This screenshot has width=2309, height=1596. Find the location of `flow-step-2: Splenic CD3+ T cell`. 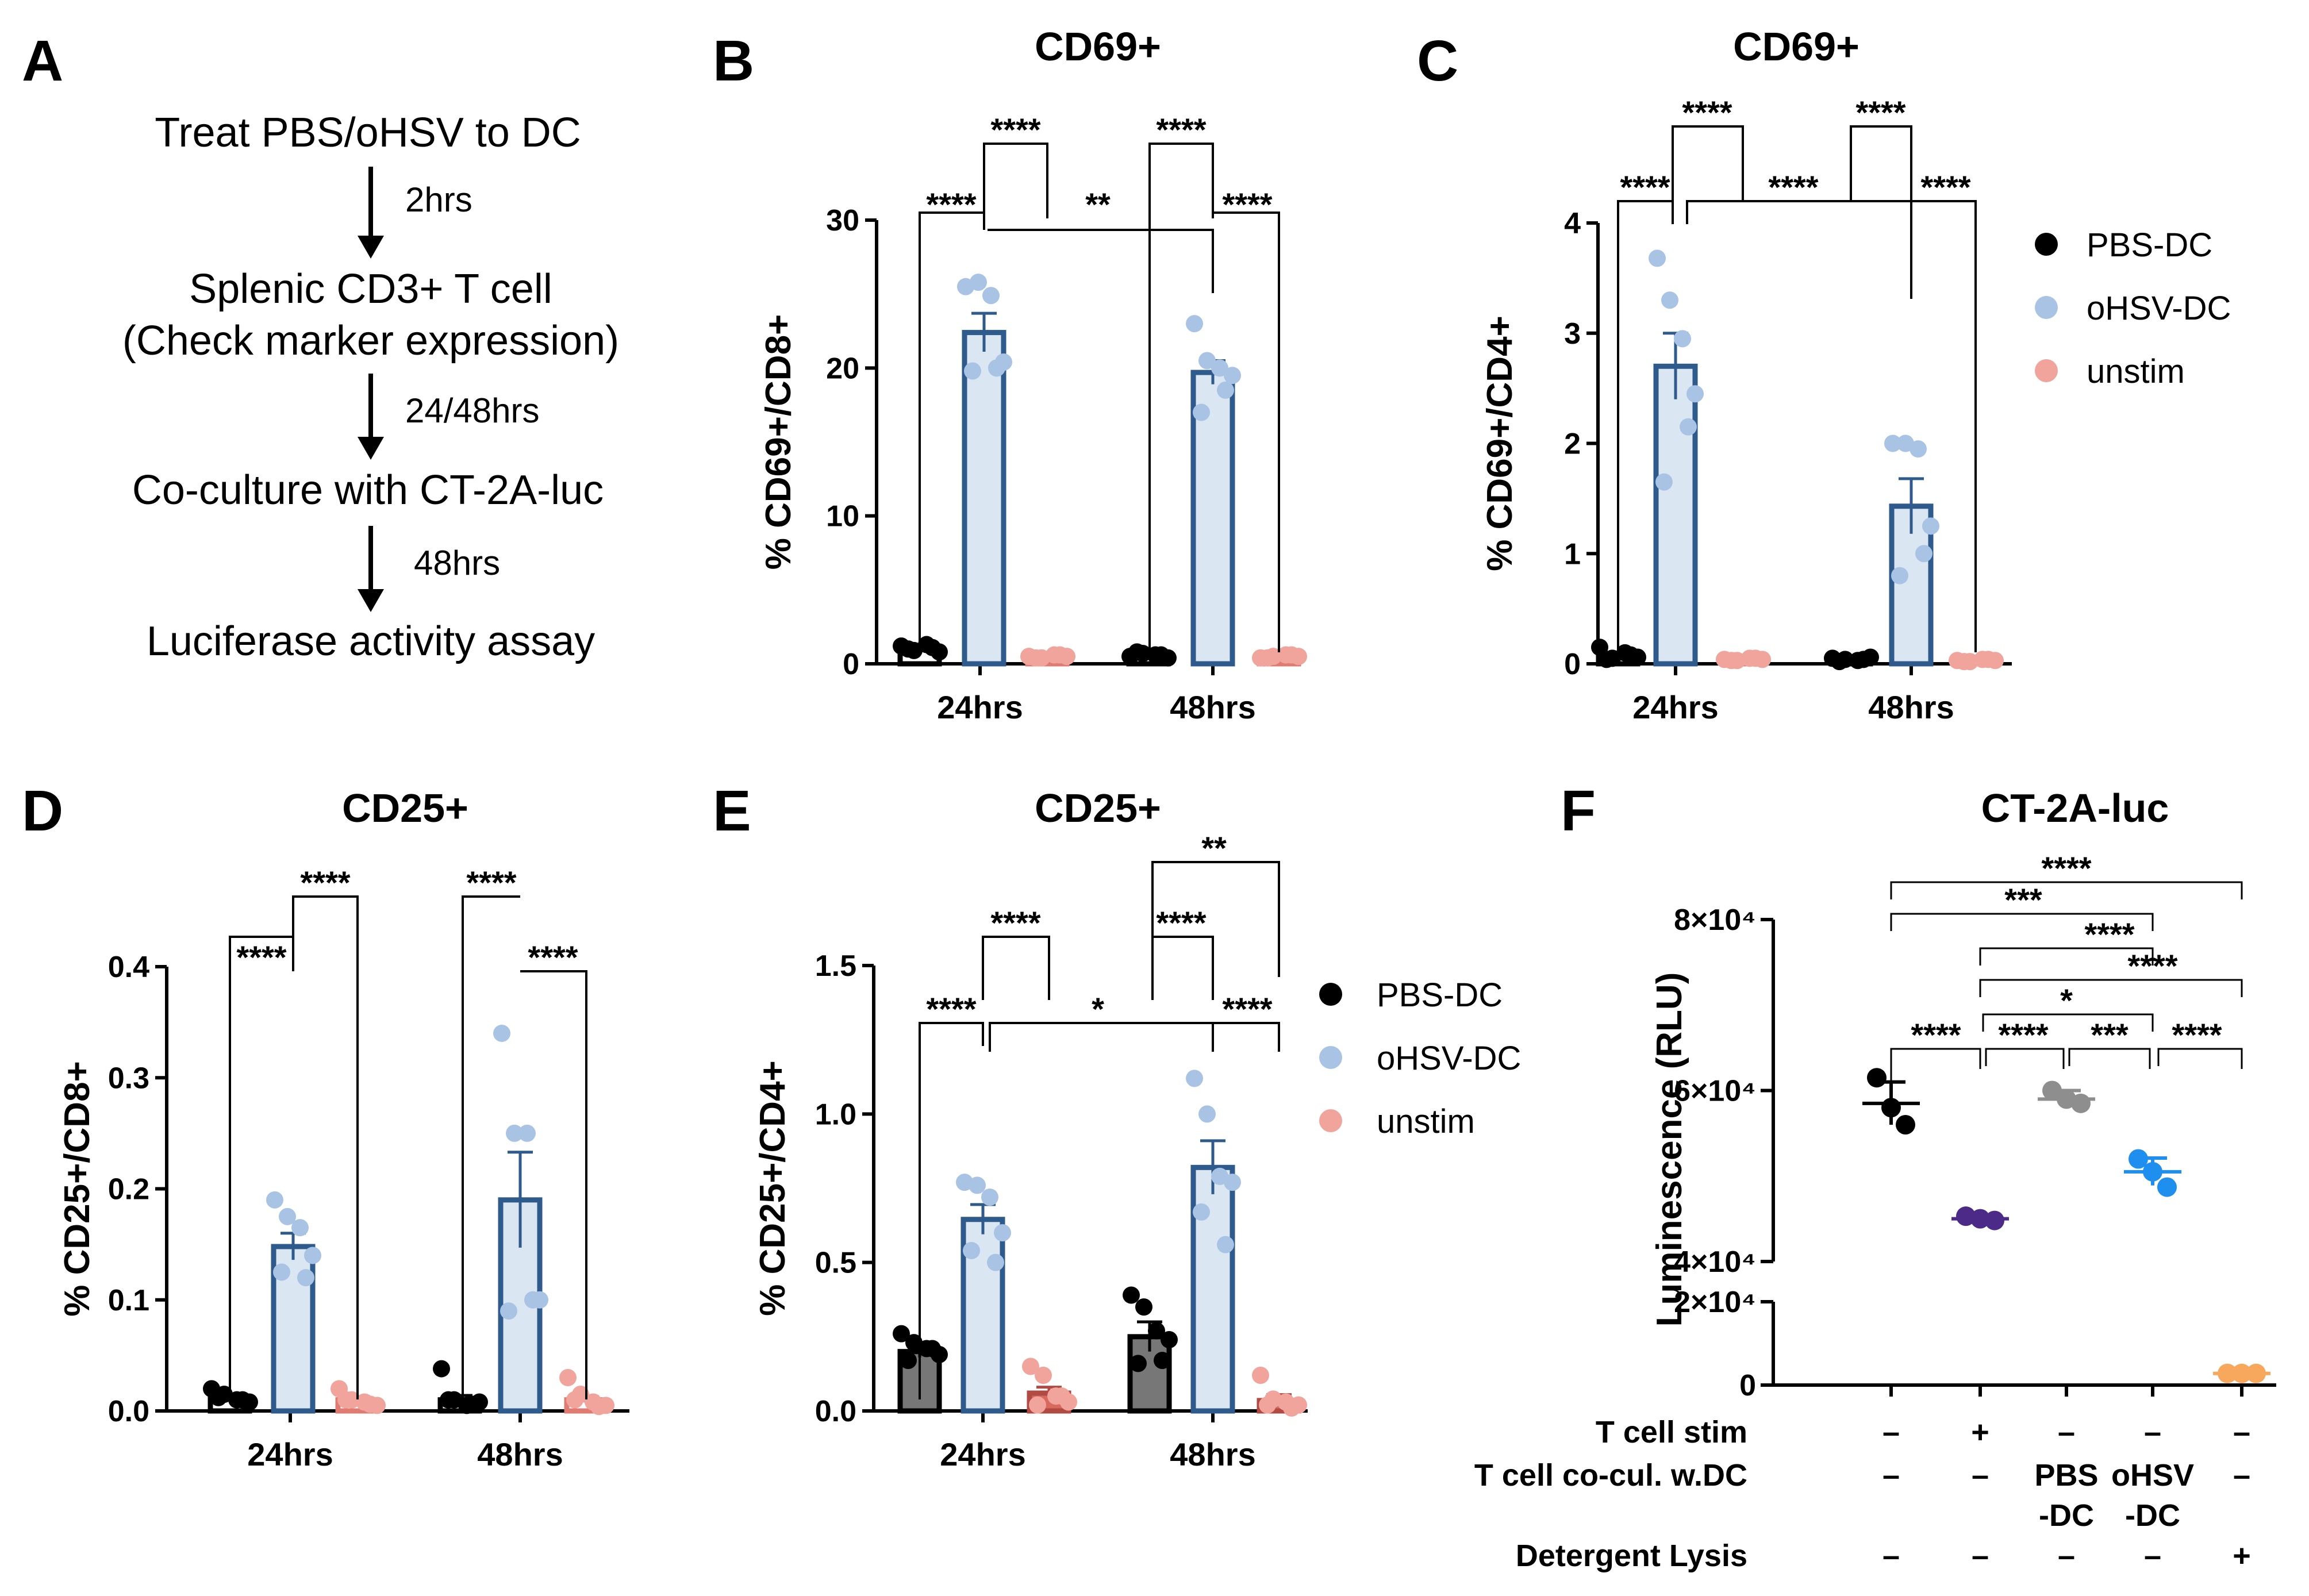

flow-step-2: Splenic CD3+ T cell is located at coordinates (370, 289).